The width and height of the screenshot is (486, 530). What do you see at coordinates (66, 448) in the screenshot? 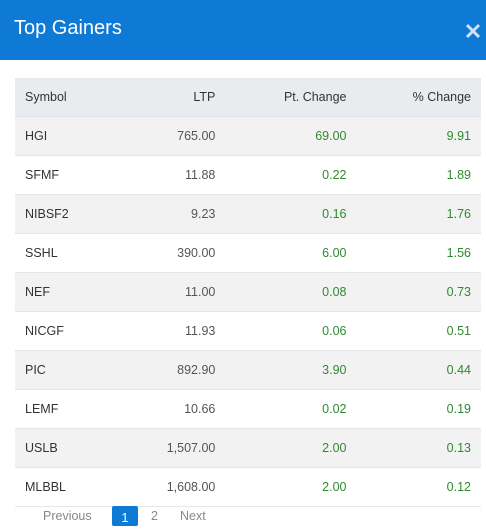
I see `table-cell: USLB` at bounding box center [66, 448].